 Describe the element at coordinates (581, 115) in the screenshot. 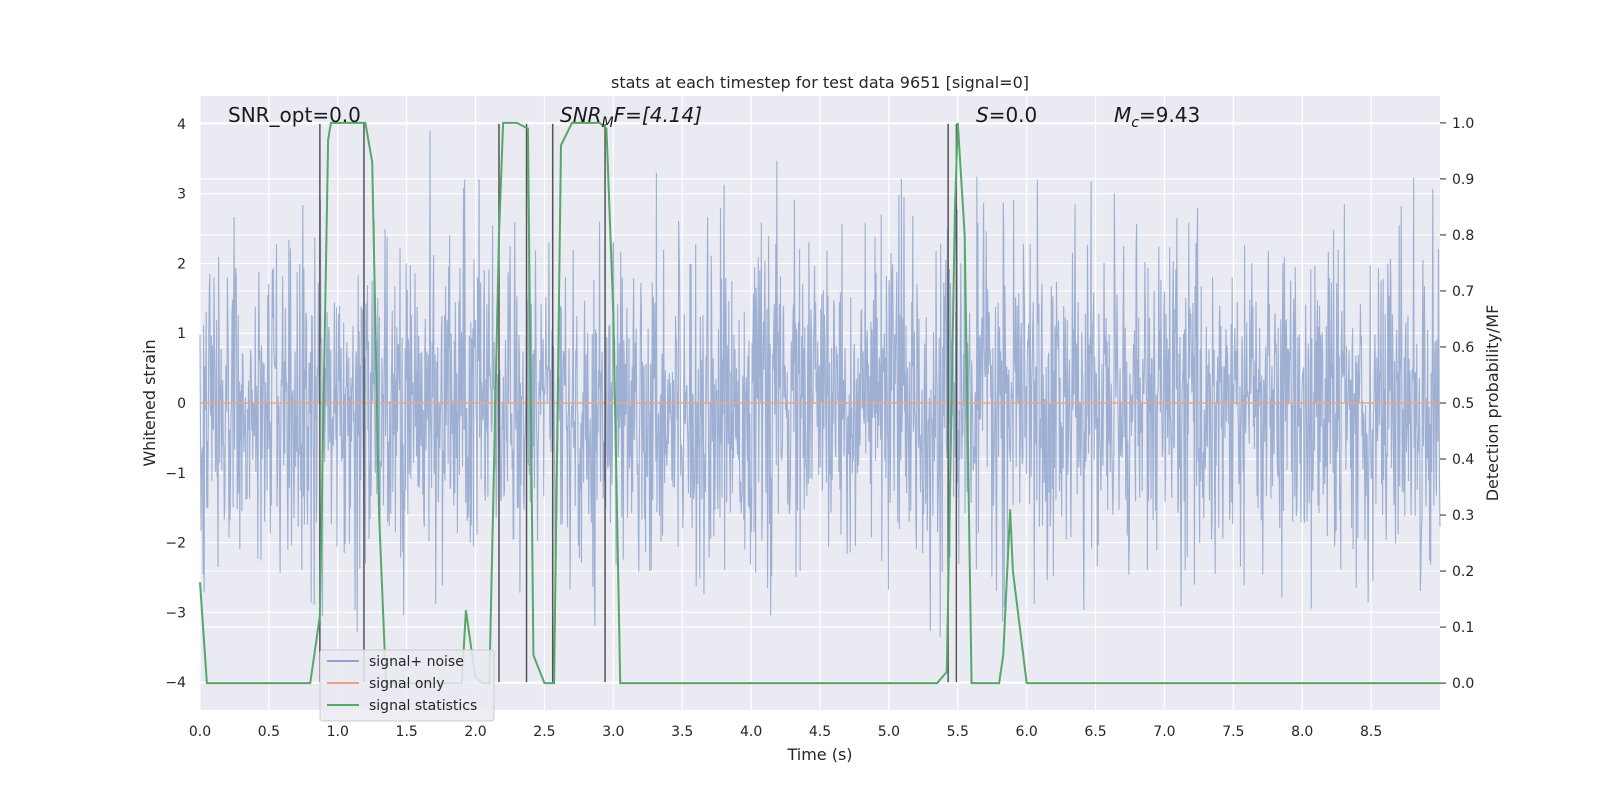

I see `annotation-snr-mf-main: SNR` at that location.